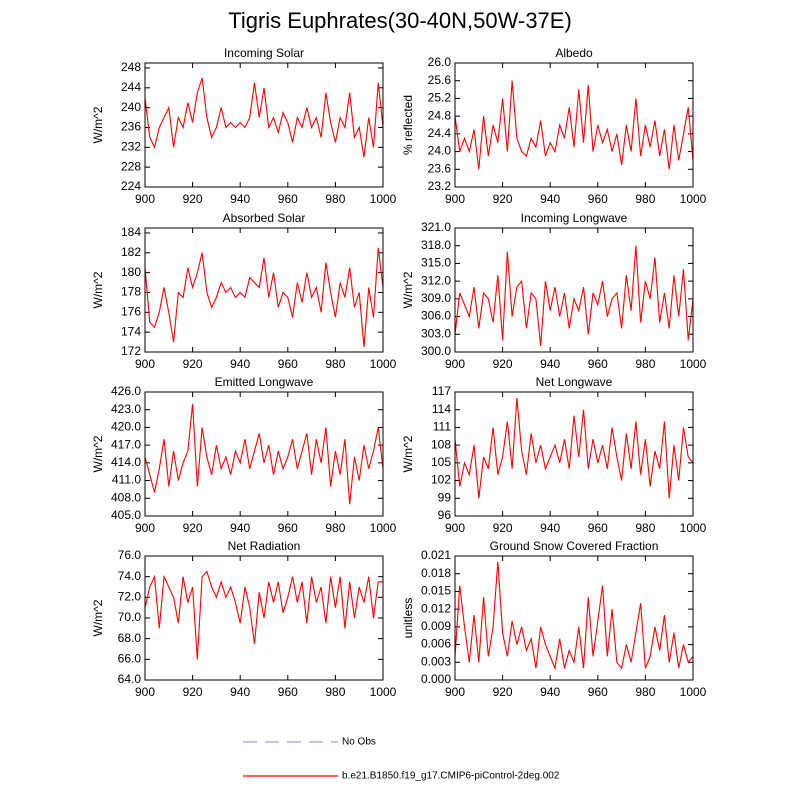 Image resolution: width=800 pixels, height=800 pixels. I want to click on y-tick-label: 306.0, so click(436, 316).